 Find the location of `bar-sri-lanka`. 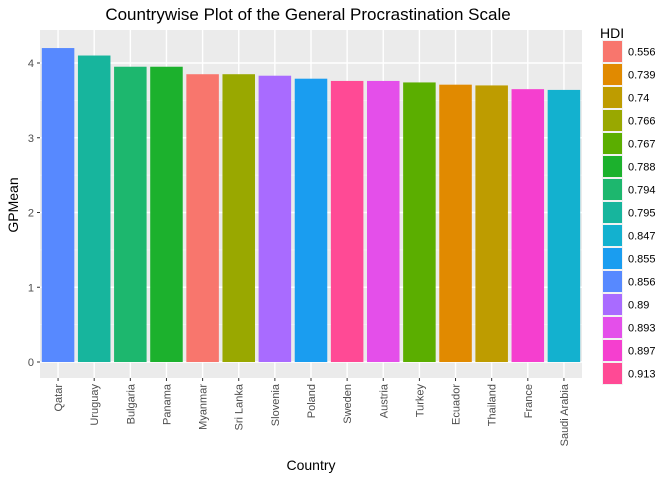

bar-sri-lanka is located at coordinates (238, 218).